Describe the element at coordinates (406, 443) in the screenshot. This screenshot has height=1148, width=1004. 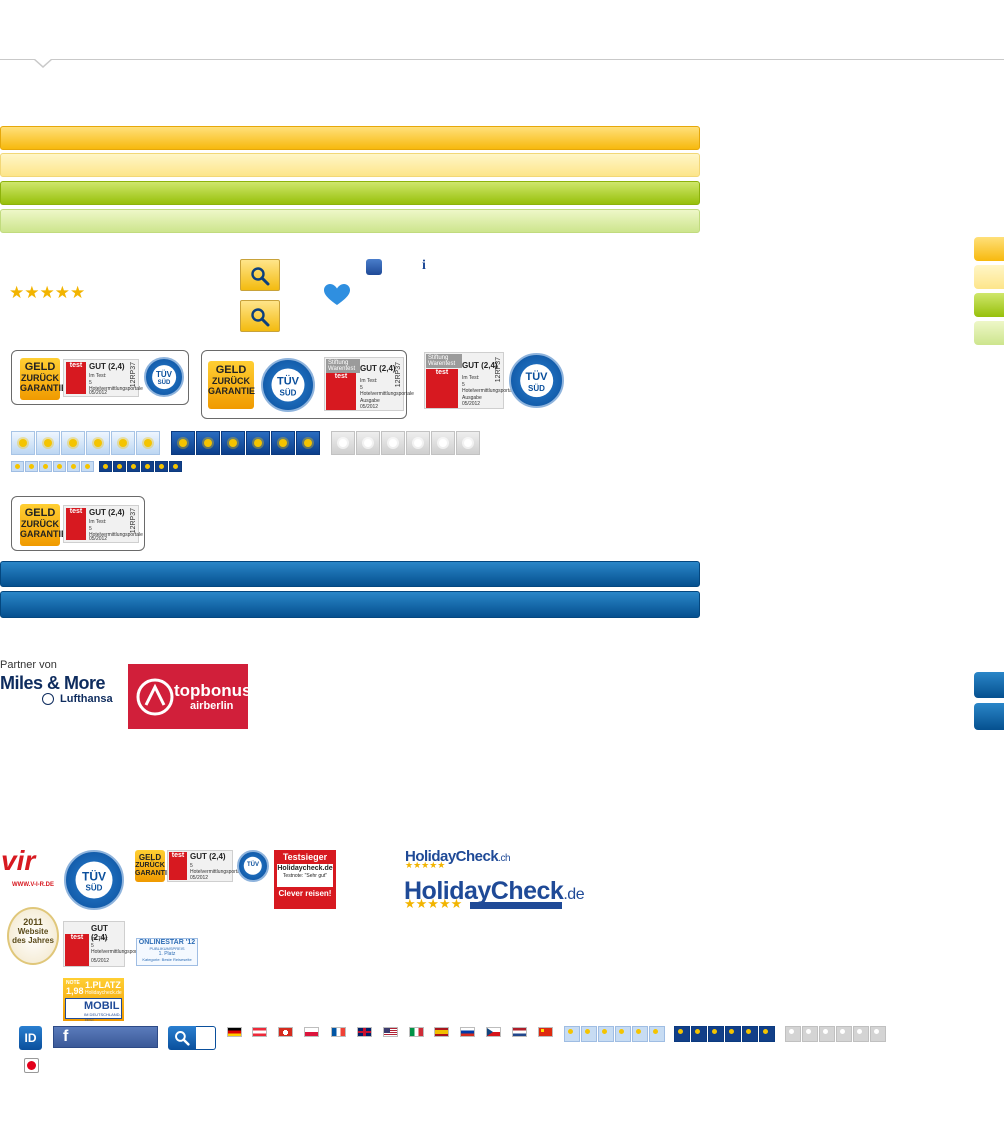
I see `sun-rating-grey` at that location.